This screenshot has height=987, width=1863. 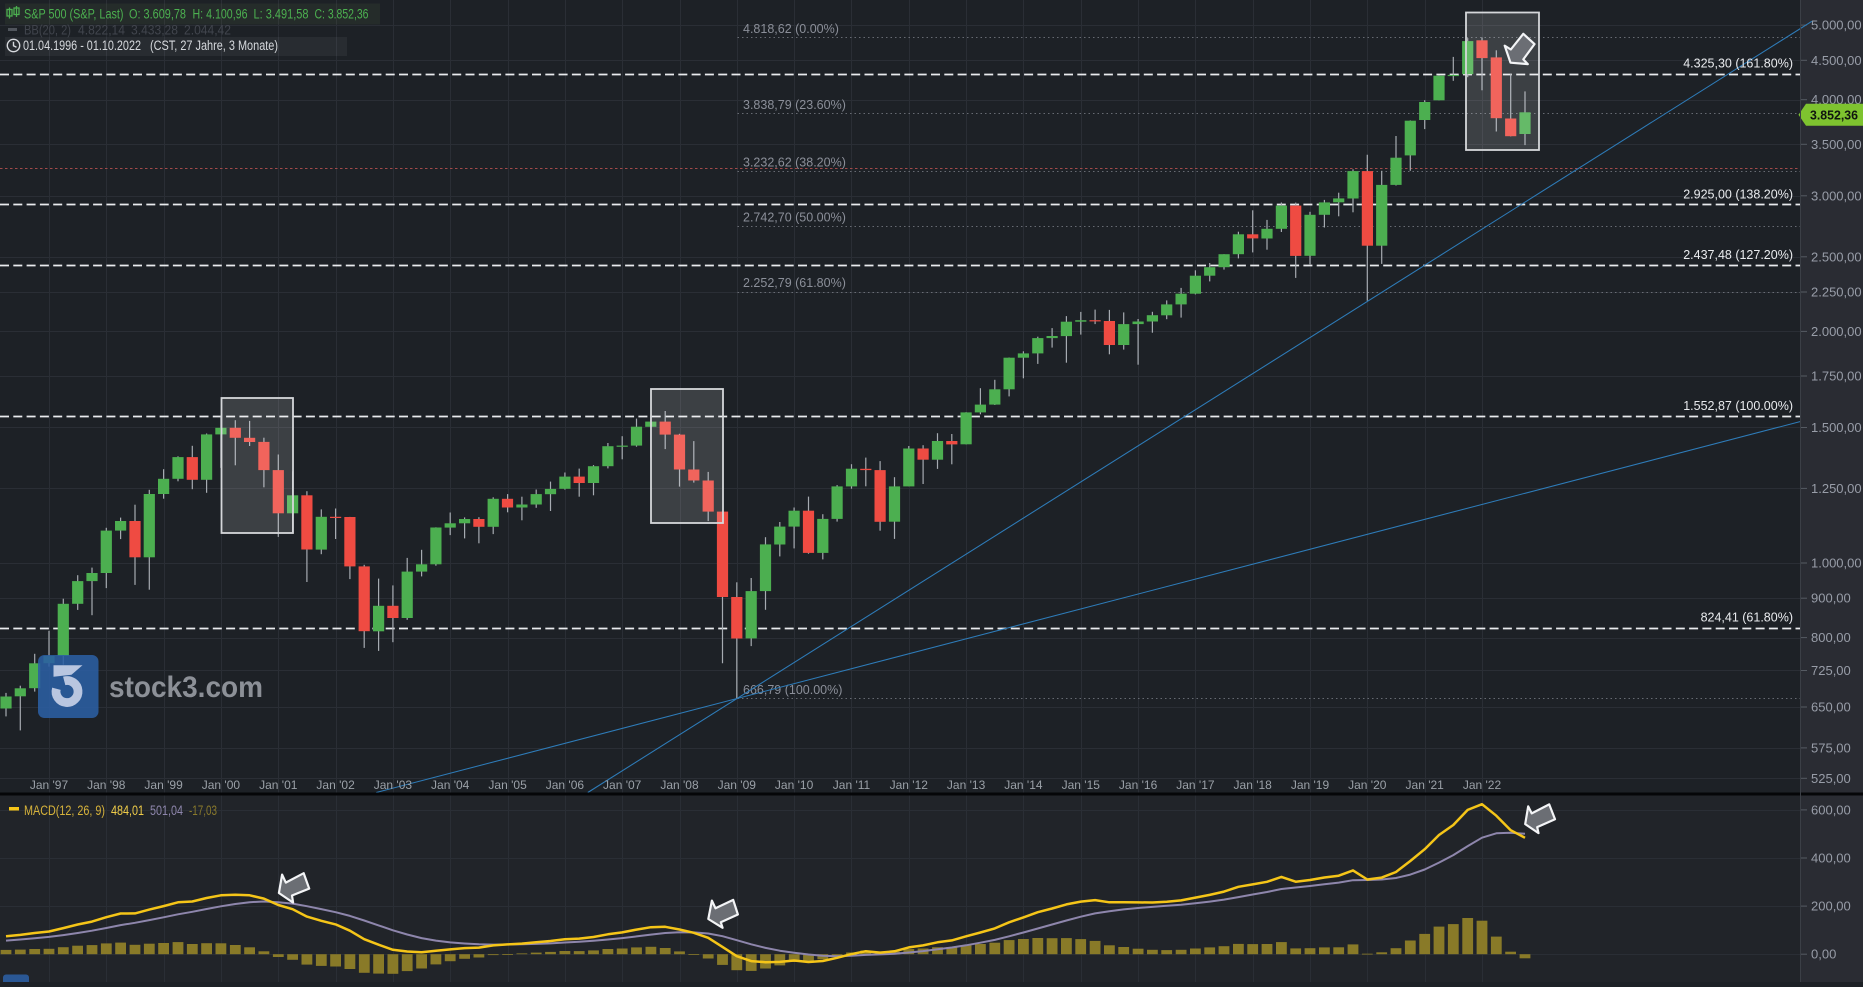 What do you see at coordinates (679, 785) in the screenshot?
I see `svg-text: Jan '08` at bounding box center [679, 785].